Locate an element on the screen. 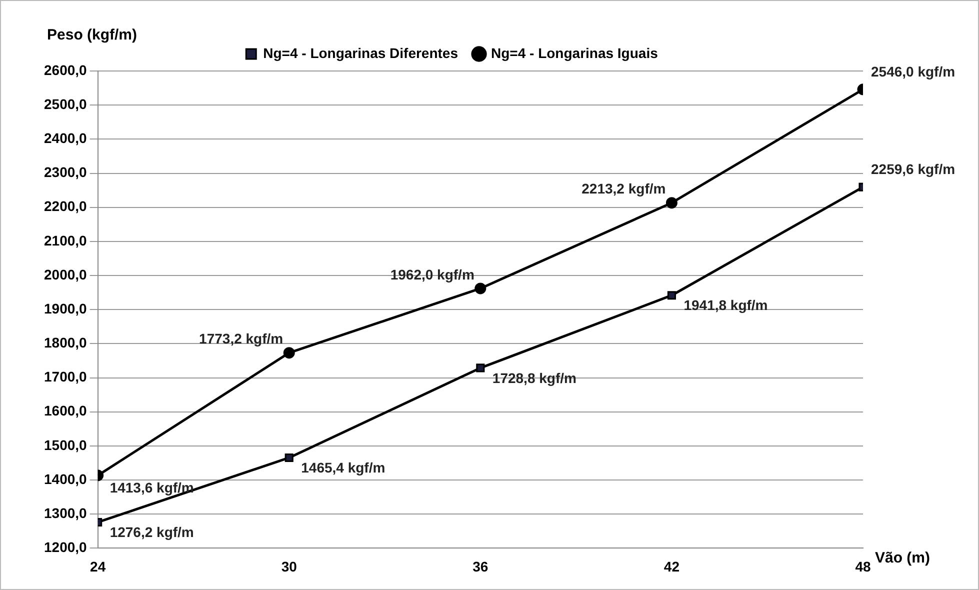  y-tick-label: 2600,0 is located at coordinates (66, 70).